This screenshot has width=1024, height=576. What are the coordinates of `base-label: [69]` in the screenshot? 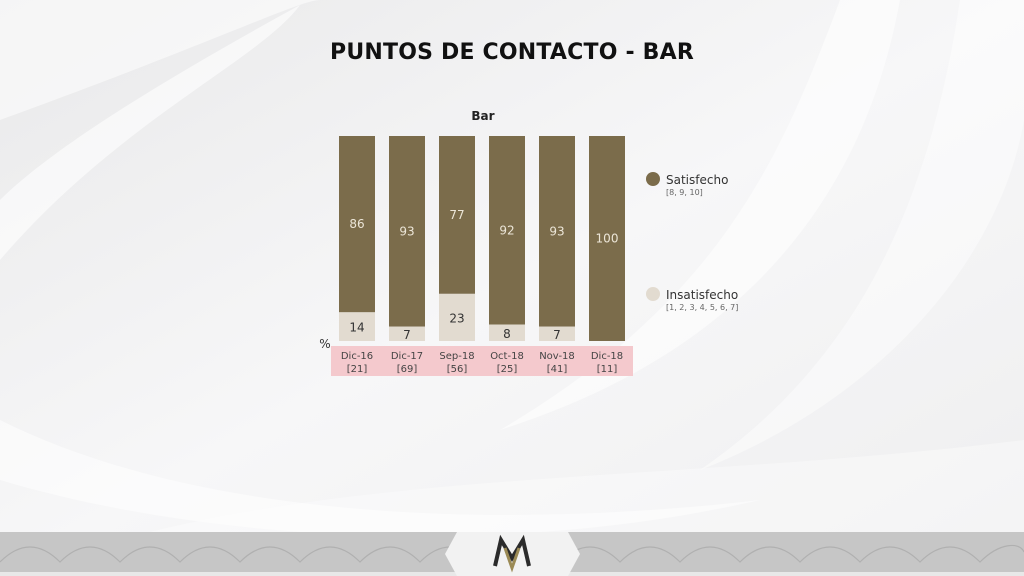 It's located at (407, 369).